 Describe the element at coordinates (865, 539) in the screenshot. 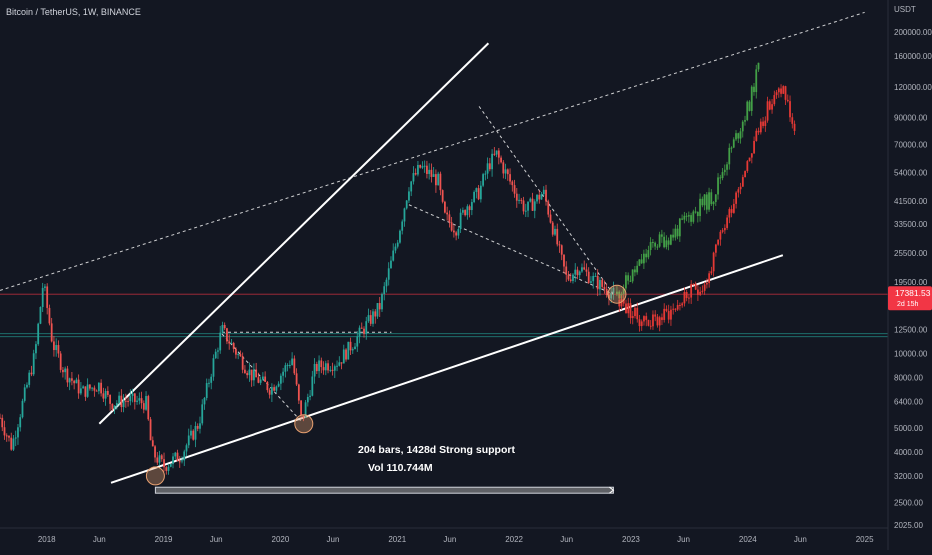

I see `time-axis-tick-label: 2025` at that location.